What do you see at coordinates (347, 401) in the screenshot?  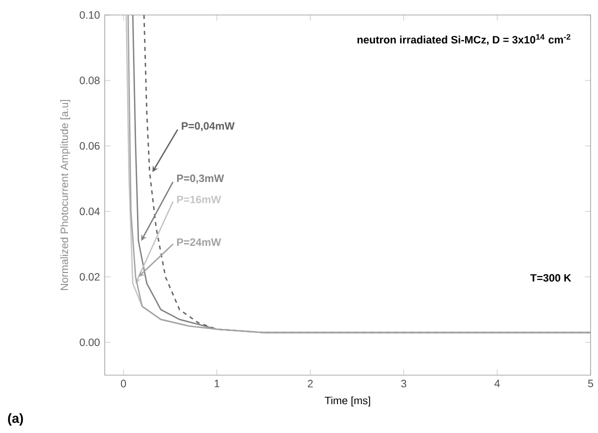 I see `x-axis-title: Time [ms]` at bounding box center [347, 401].